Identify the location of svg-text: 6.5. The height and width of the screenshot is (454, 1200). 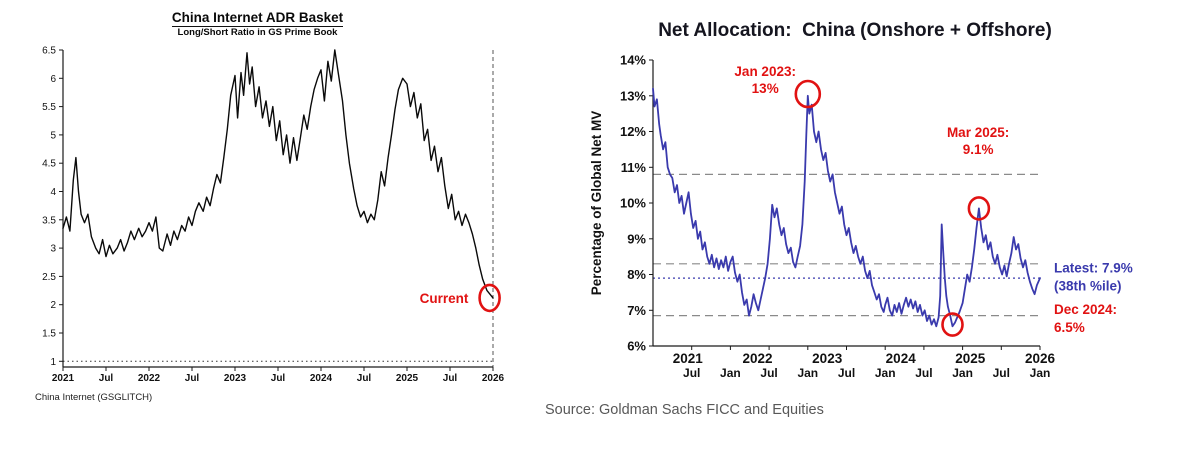
(49, 51).